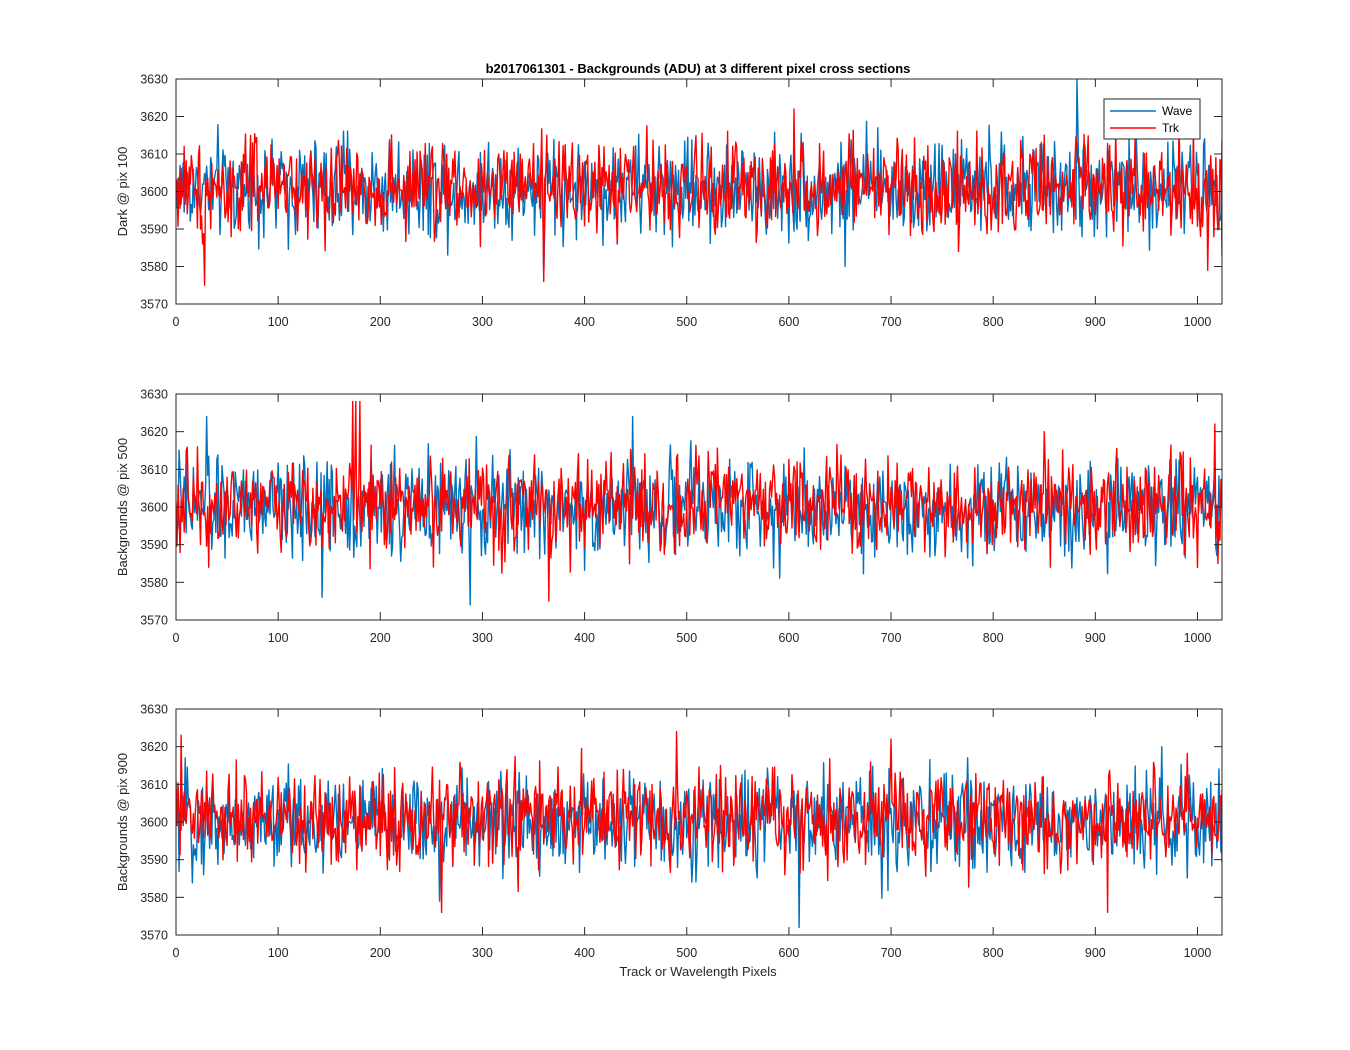  I want to click on legend-label-wave: Wave, so click(1177, 111).